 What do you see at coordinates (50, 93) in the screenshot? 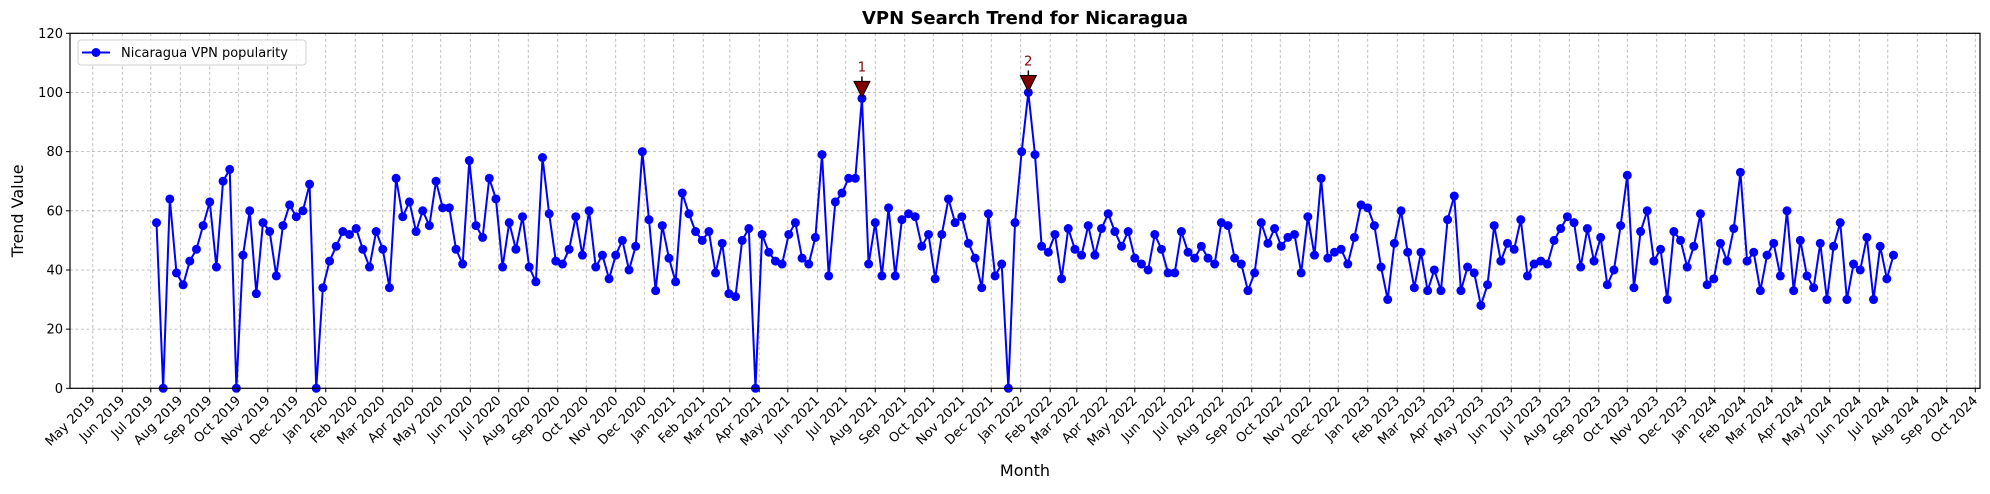
I see `y-tick-label: 100` at bounding box center [50, 93].